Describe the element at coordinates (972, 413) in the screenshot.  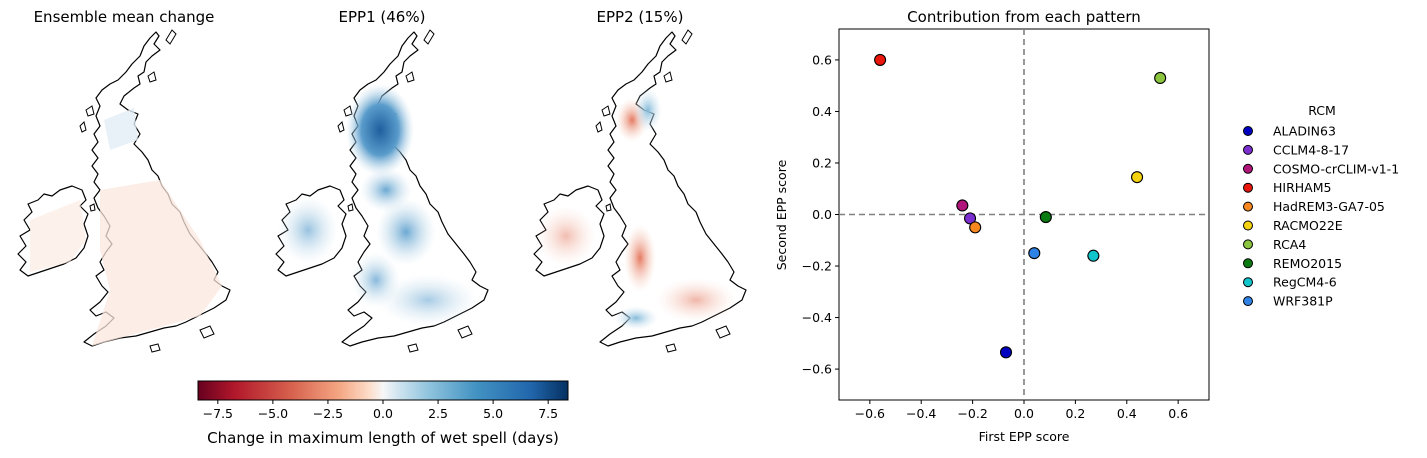
I see `x-tick-label: −0.2` at that location.